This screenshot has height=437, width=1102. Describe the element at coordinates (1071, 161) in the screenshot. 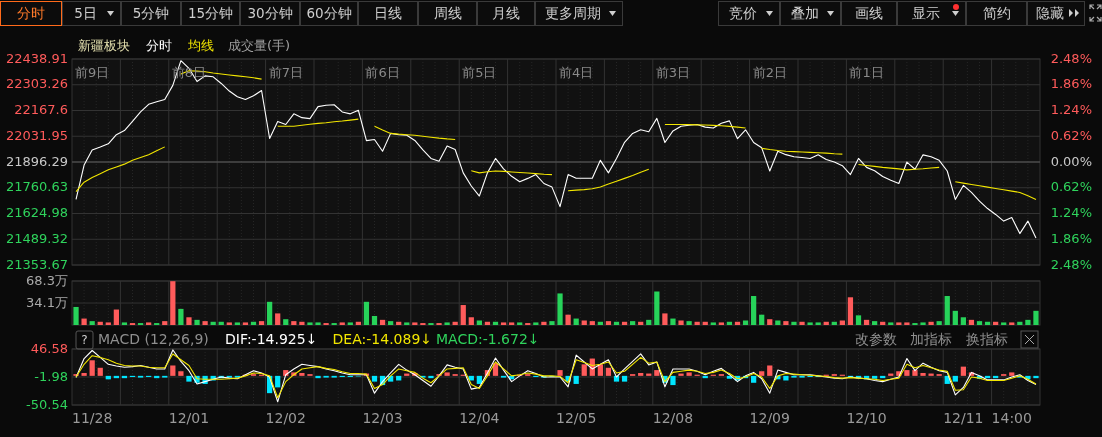

I see `y2-tick-label: 0.00%` at that location.